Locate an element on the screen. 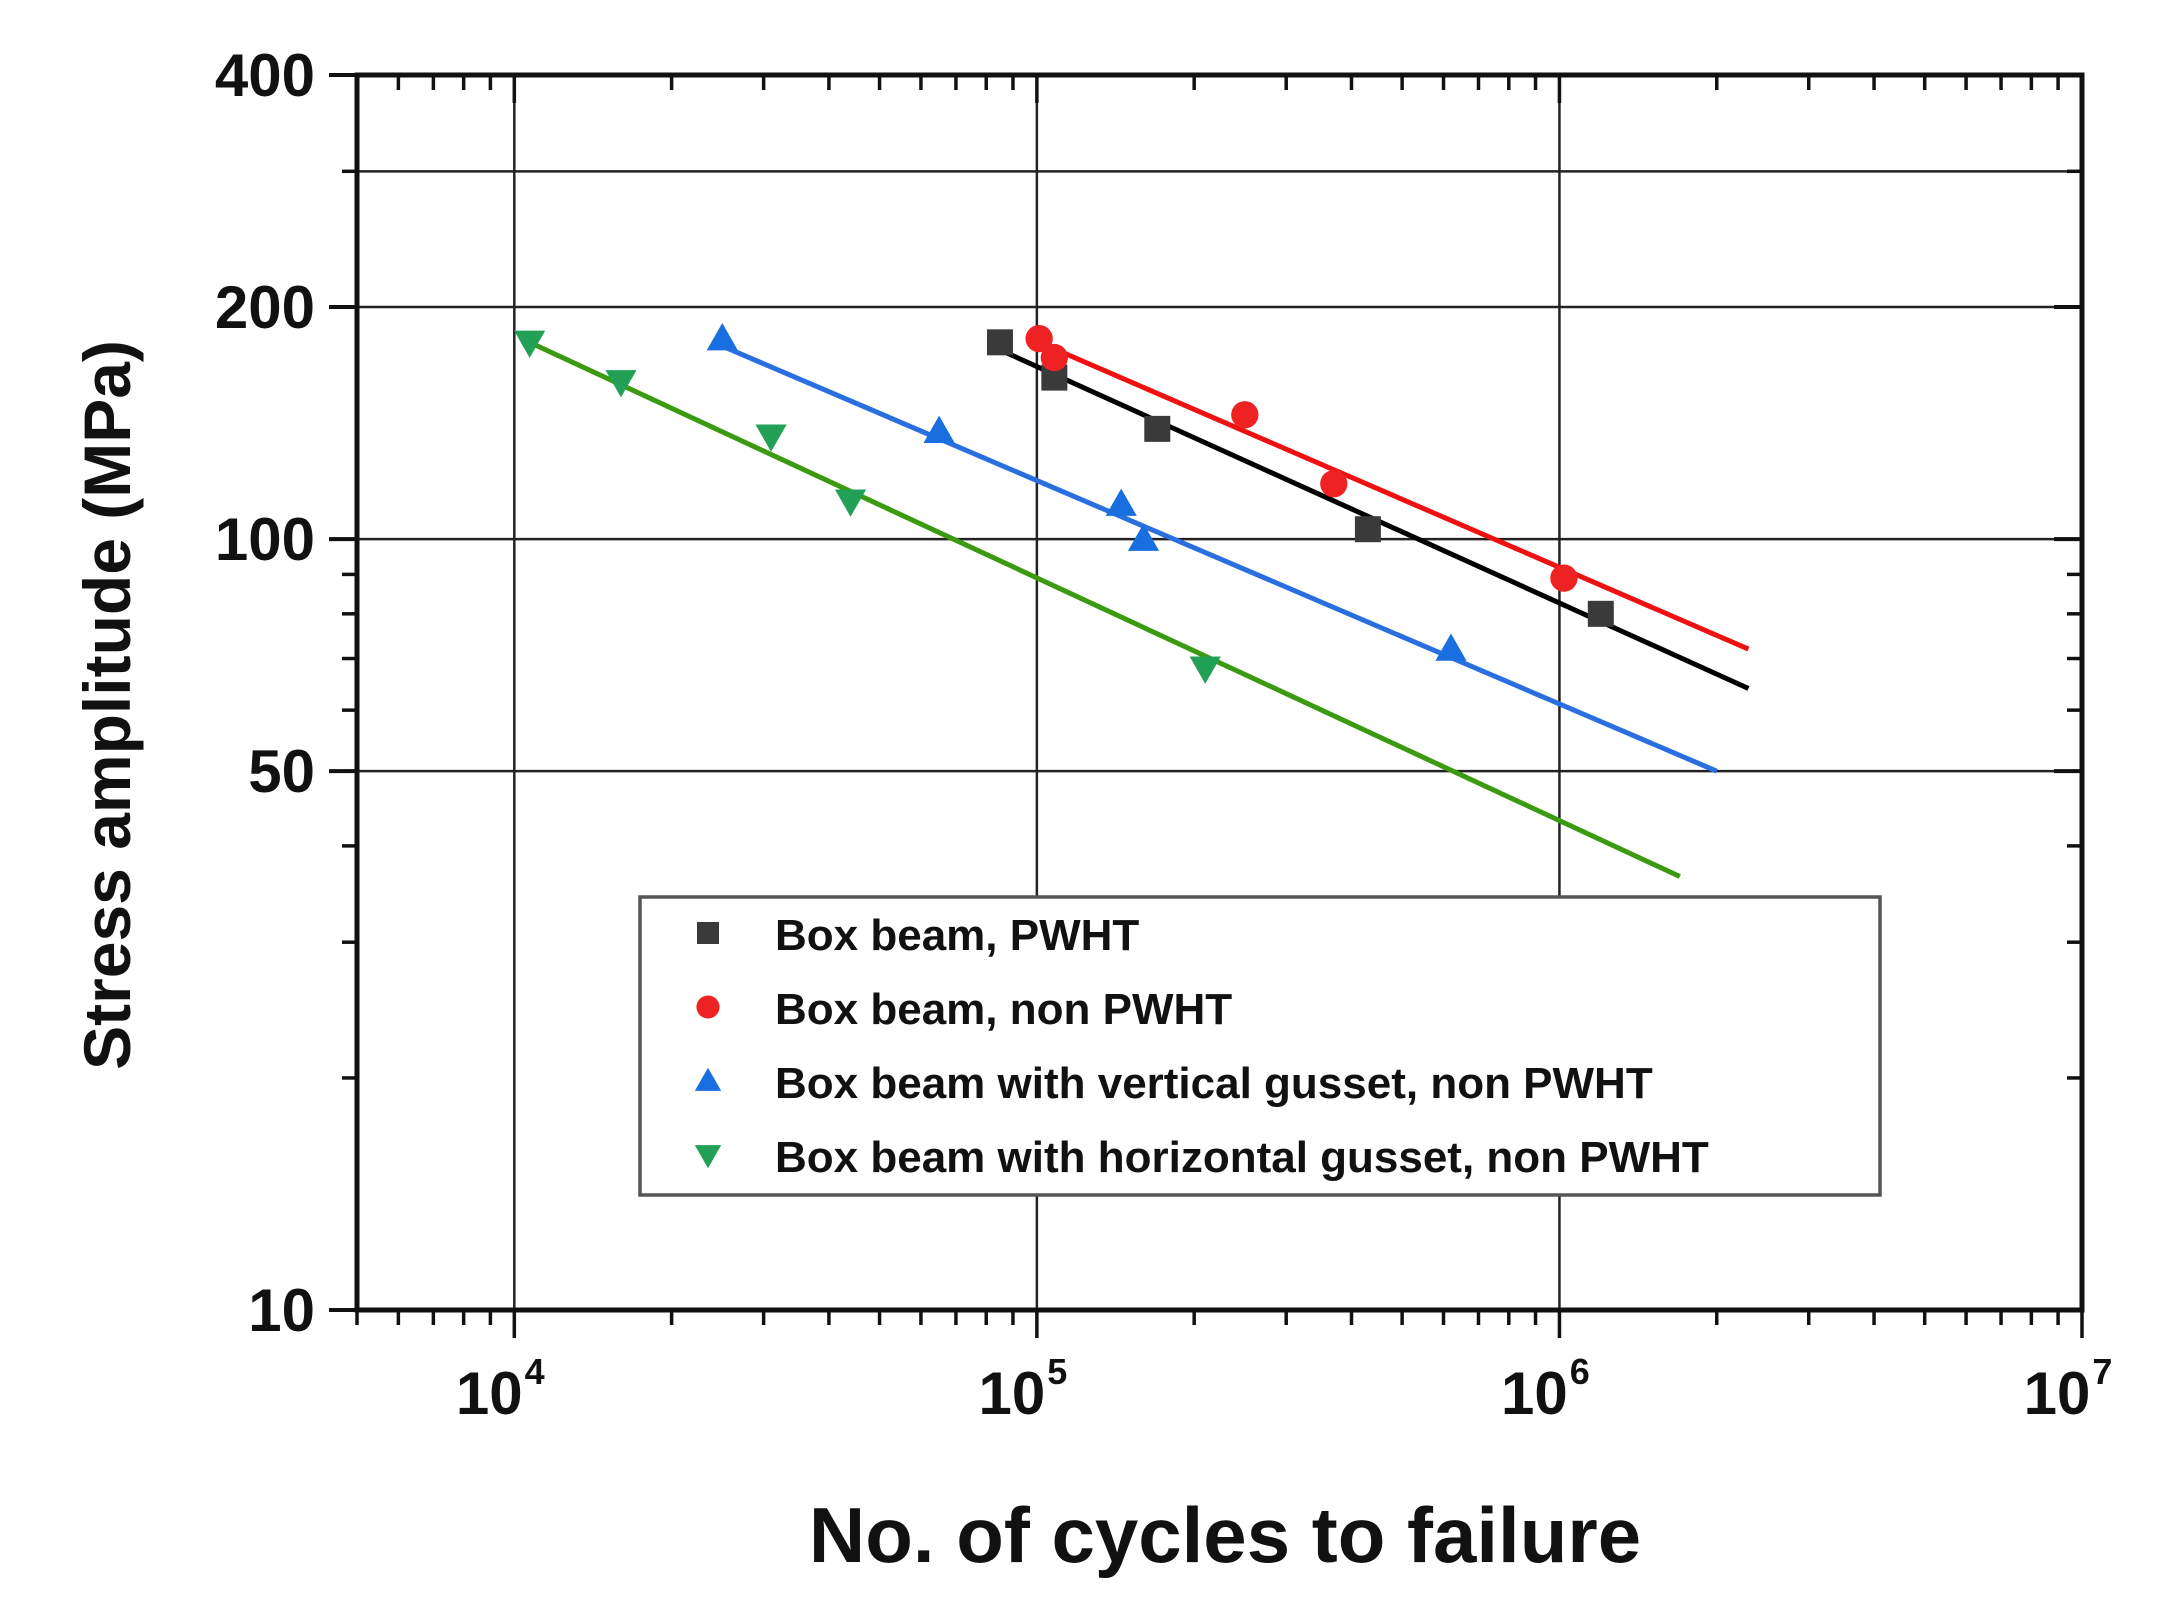  y-tick-label: 10 is located at coordinates (281, 1310).